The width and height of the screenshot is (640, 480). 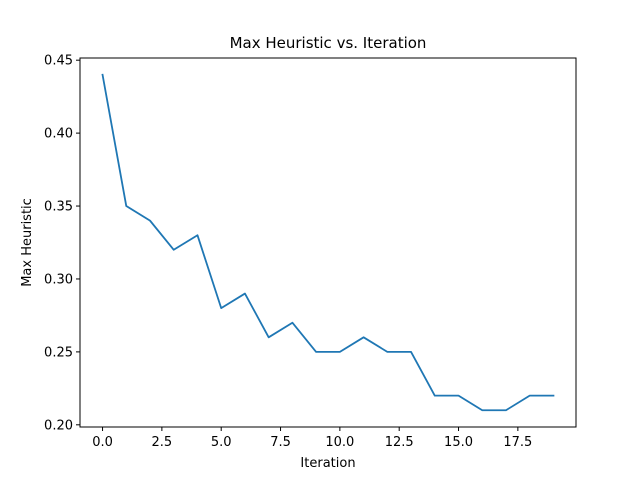 What do you see at coordinates (328, 43) in the screenshot?
I see `chart-title: Max Heuristic vs. Iteration` at bounding box center [328, 43].